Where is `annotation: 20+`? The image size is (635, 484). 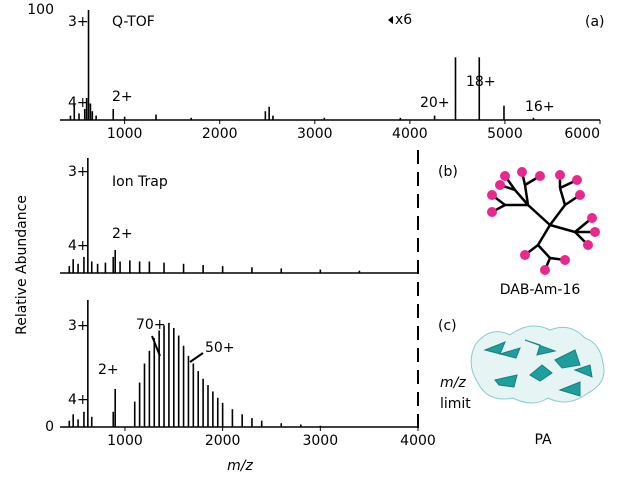
annotation: 20+ is located at coordinates (435, 103).